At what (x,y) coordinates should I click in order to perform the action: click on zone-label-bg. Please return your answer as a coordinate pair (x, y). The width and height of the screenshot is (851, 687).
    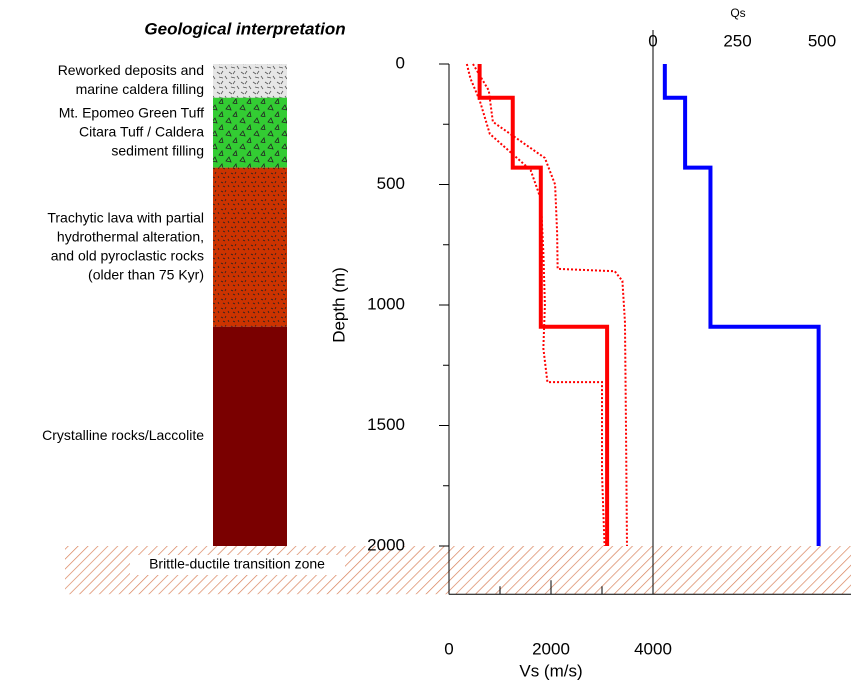
    Looking at the image, I should click on (237, 565).